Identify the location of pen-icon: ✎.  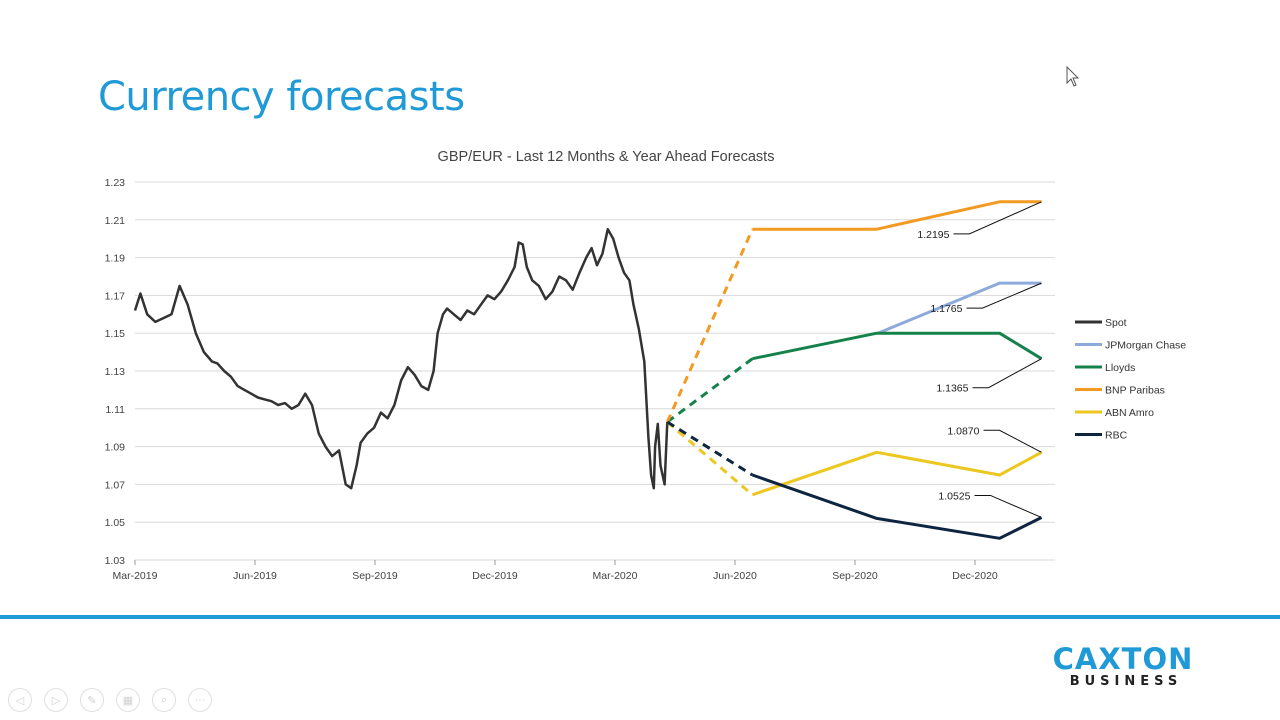
(92, 700).